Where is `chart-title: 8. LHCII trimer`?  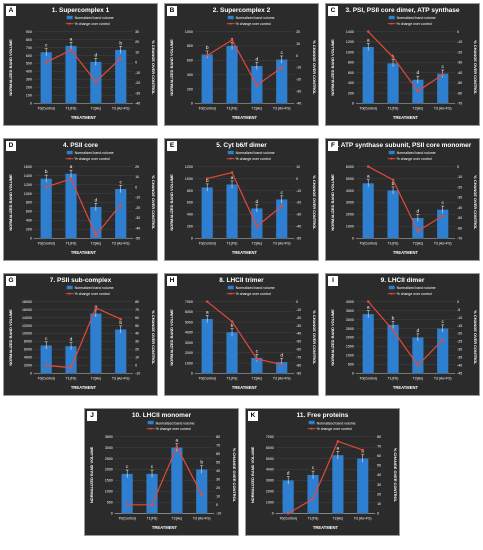
chart-title: 8. LHCII trimer is located at coordinates (241, 280).